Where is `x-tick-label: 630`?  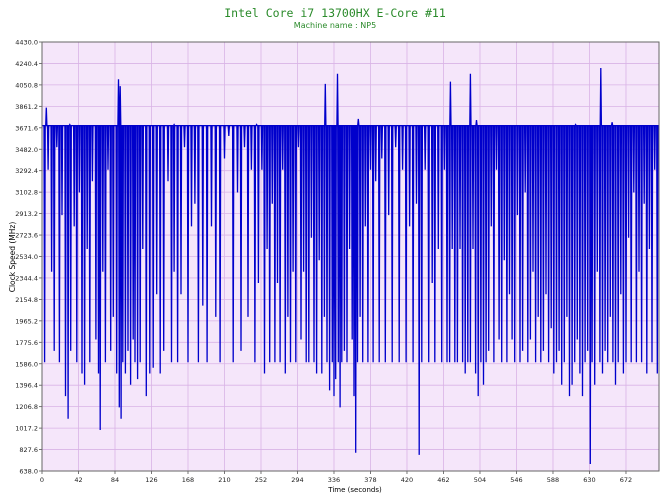
x-tick-label: 630 is located at coordinates (589, 480).